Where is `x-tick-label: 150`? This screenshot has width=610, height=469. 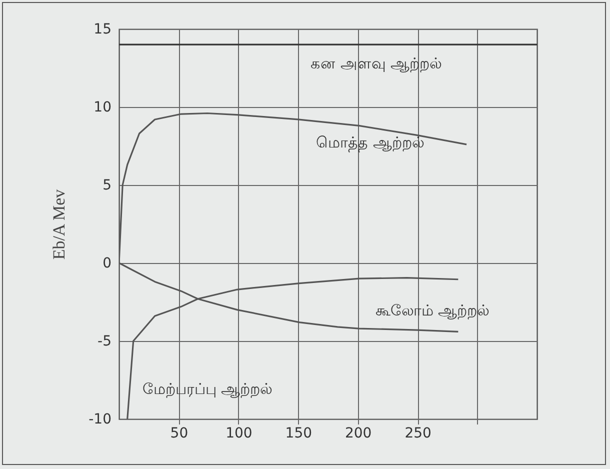 x-tick-label: 150 is located at coordinates (298, 434).